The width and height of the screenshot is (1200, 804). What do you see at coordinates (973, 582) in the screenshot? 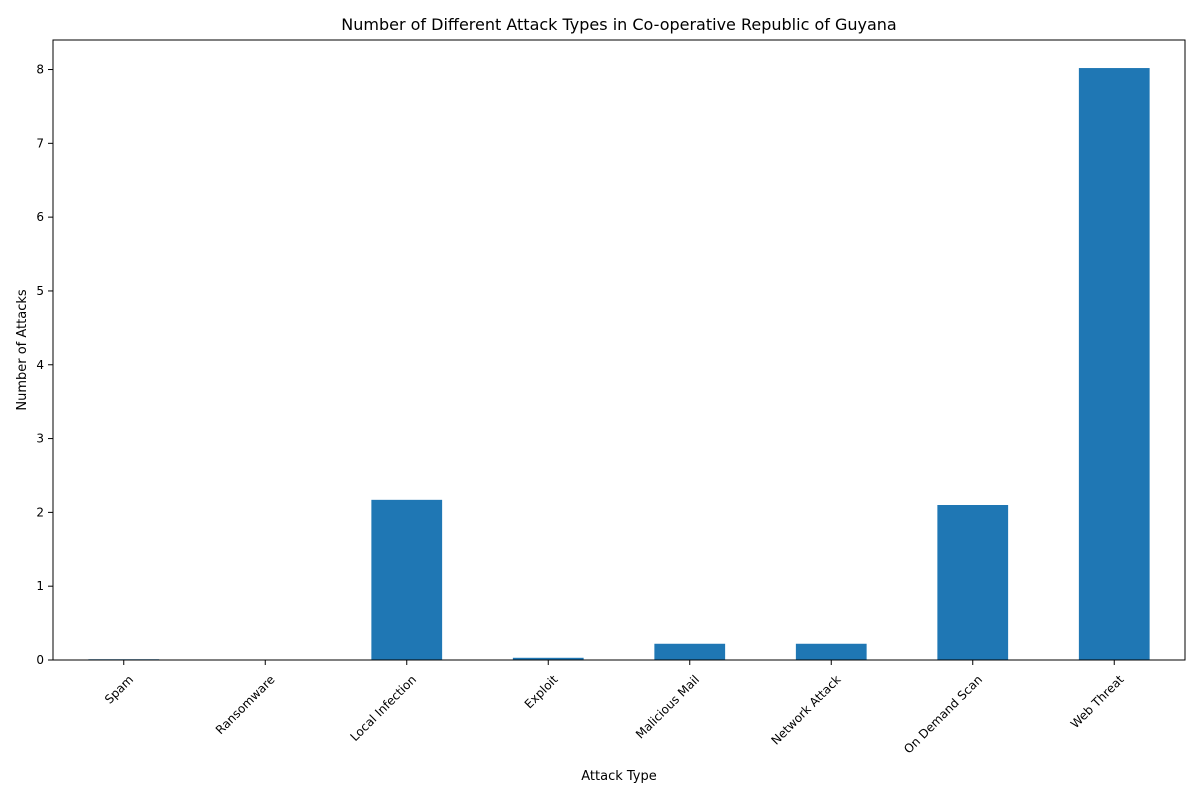
I see `bar-on-demand-scan` at bounding box center [973, 582].